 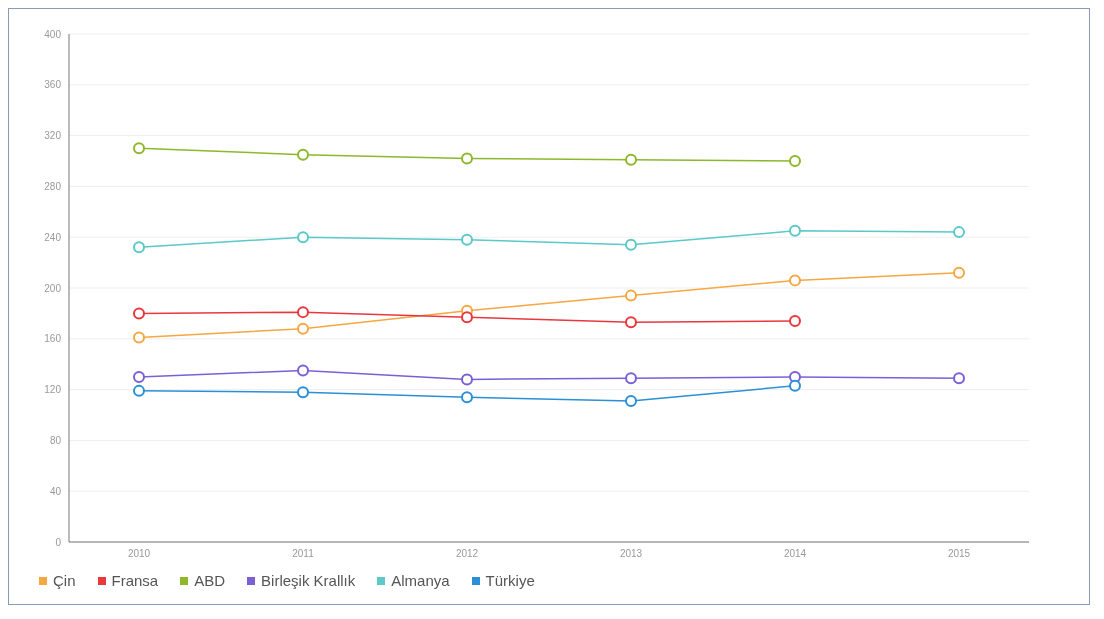 I want to click on legend-label: Çin, so click(x=64, y=580).